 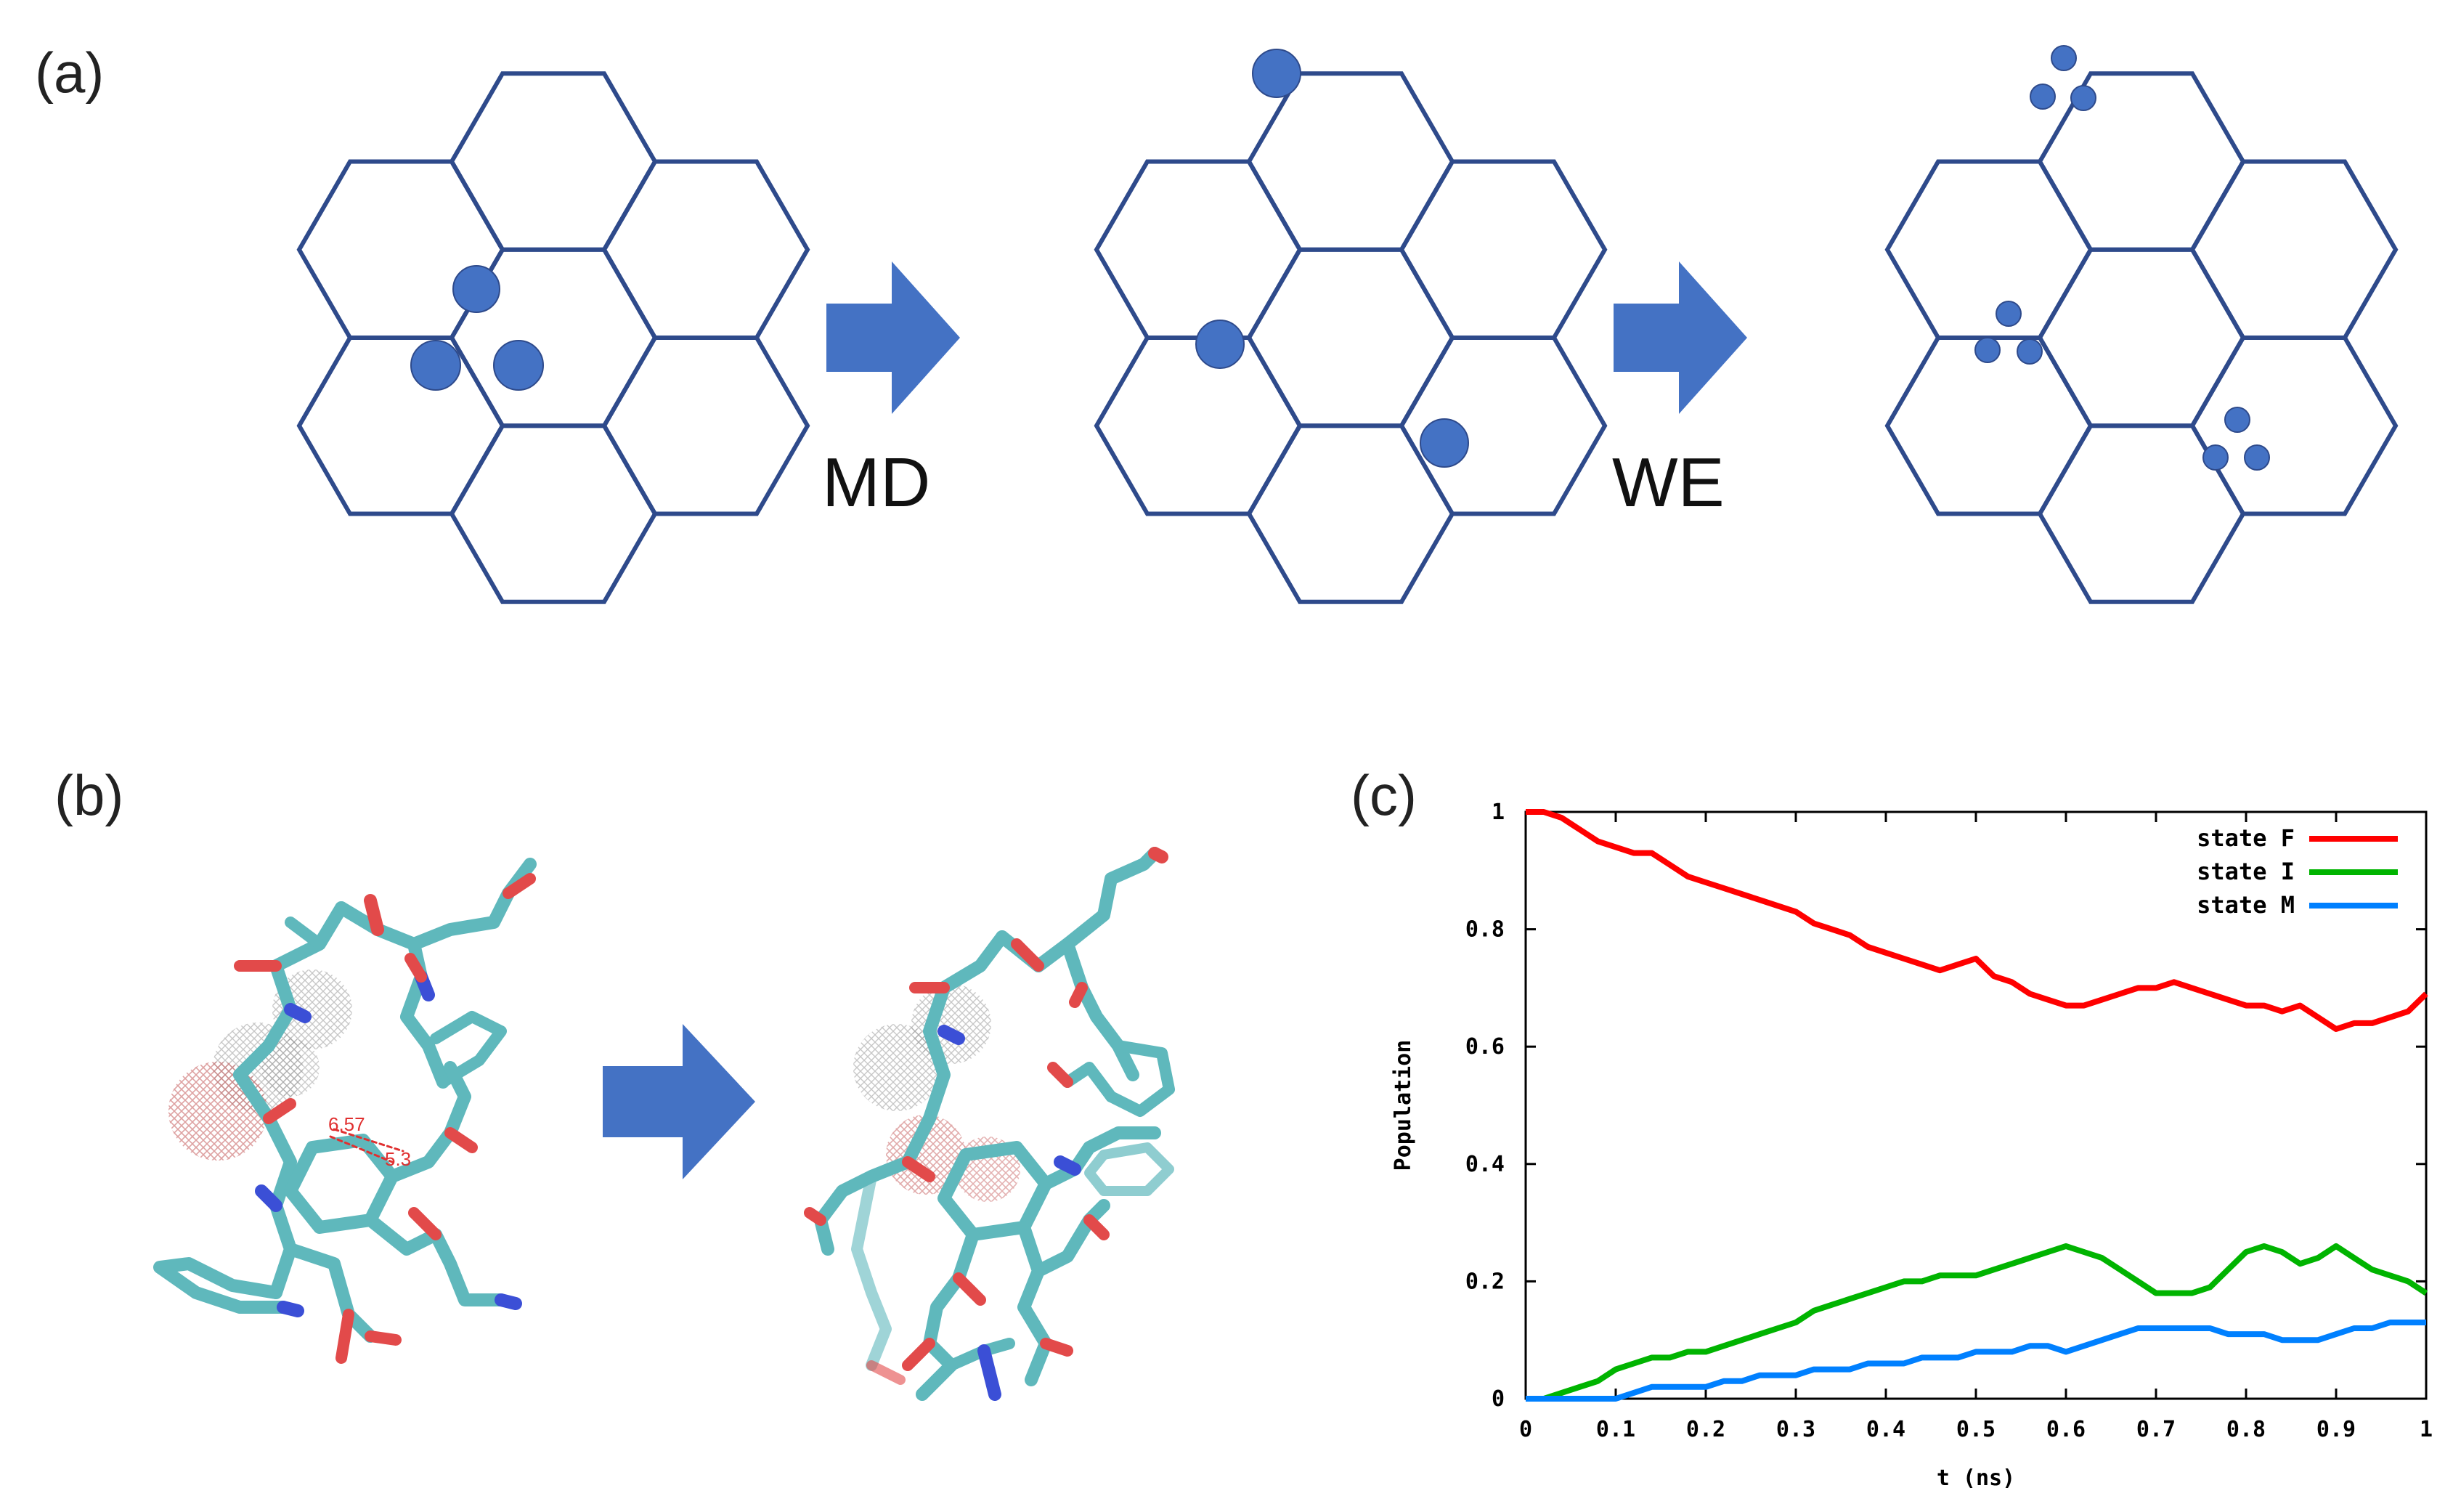 I want to click on series-lines, so click(x=1976, y=1105).